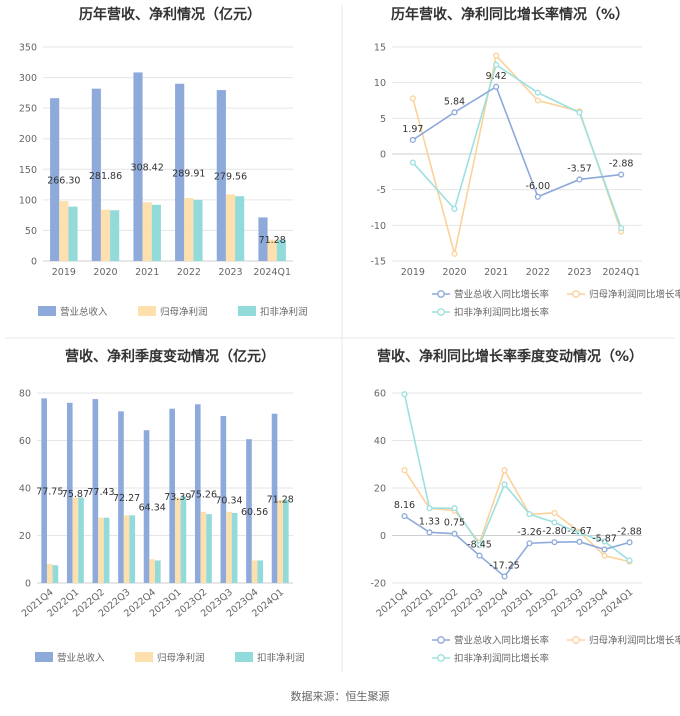  I want to click on y-tick-label: 200, so click(28, 139).